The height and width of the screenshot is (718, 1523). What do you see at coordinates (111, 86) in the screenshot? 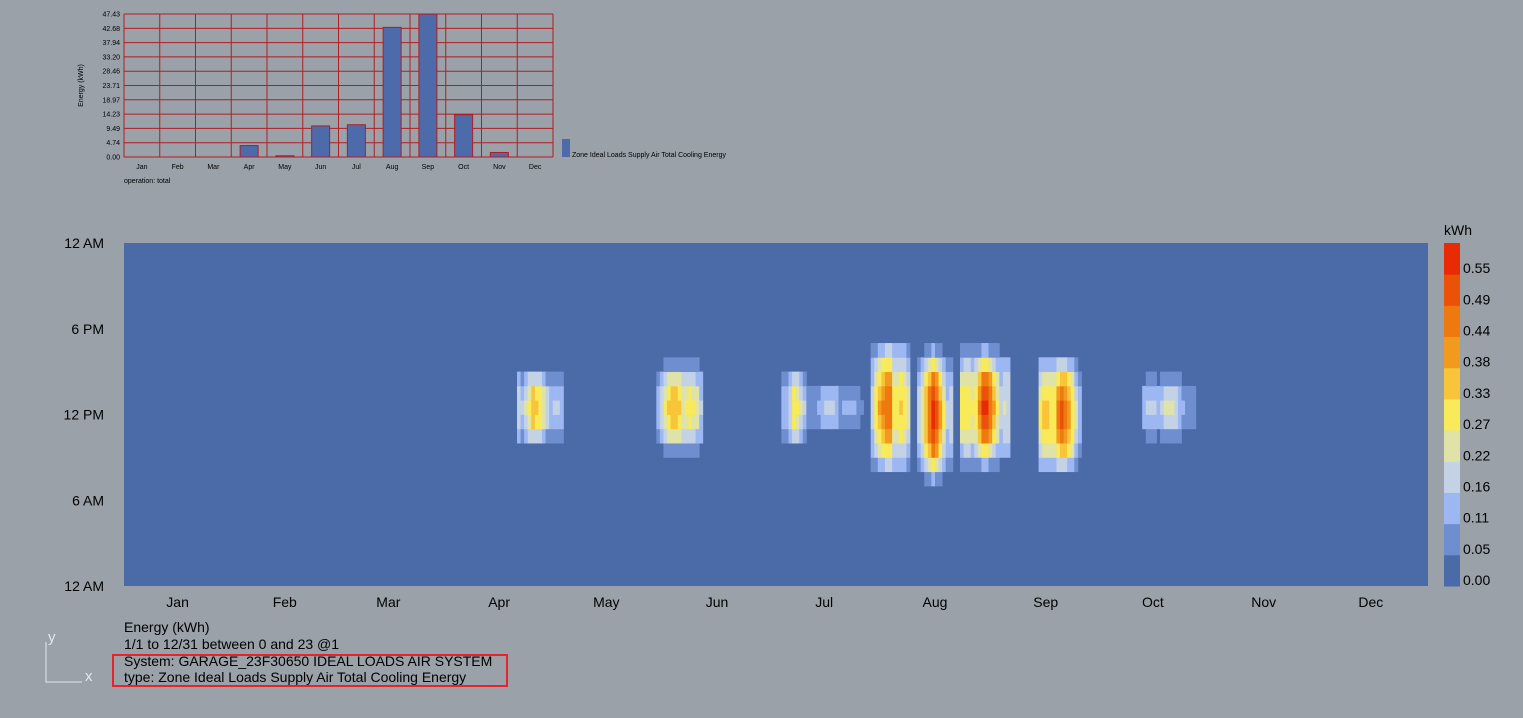
I see `bar-y-tick-label: 23.71` at bounding box center [111, 86].